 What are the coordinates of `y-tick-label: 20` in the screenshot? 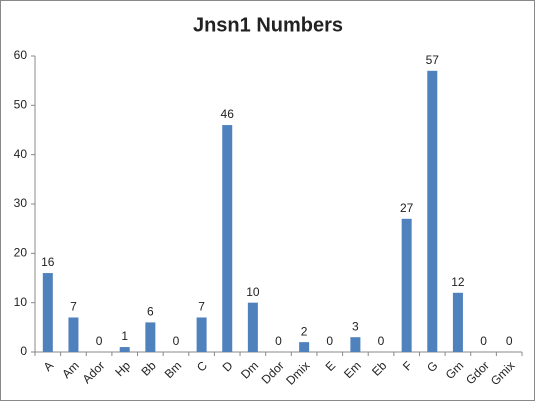 It's located at (21, 253).